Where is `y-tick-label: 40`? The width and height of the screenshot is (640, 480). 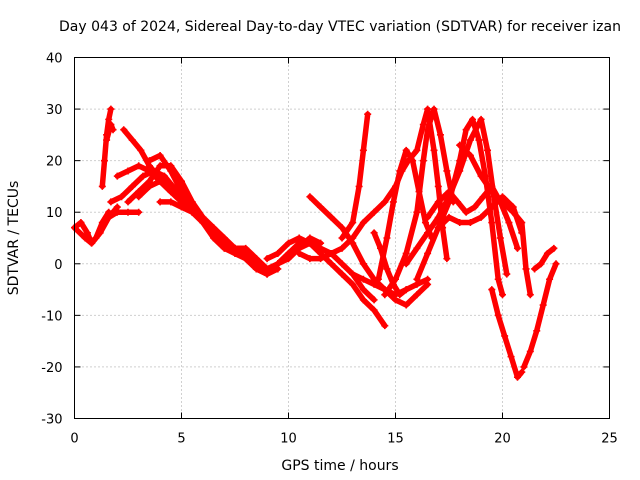
y-tick-label: 40 is located at coordinates (54, 59).